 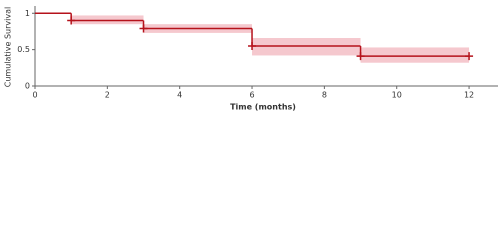 I want to click on x-tick-label: 4, so click(x=179, y=95).